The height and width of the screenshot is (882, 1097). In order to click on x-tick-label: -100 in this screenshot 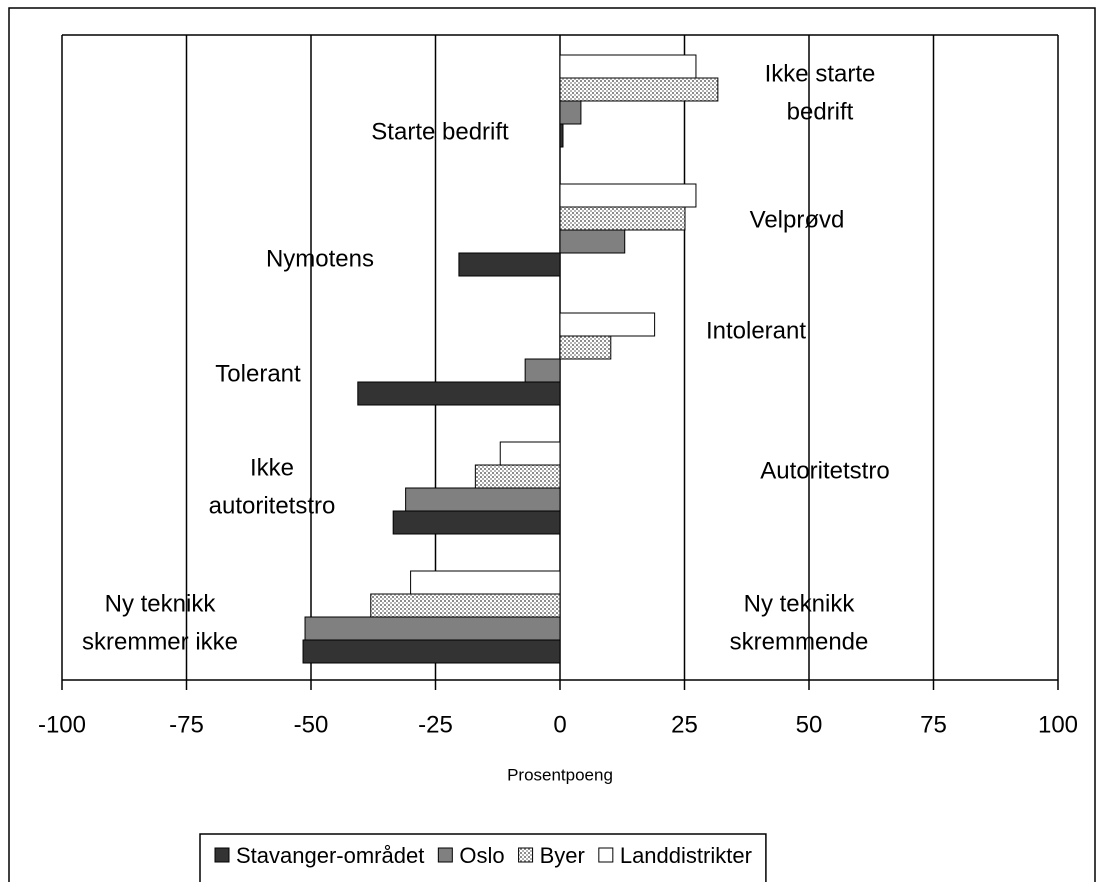, I will do `click(62, 724)`.